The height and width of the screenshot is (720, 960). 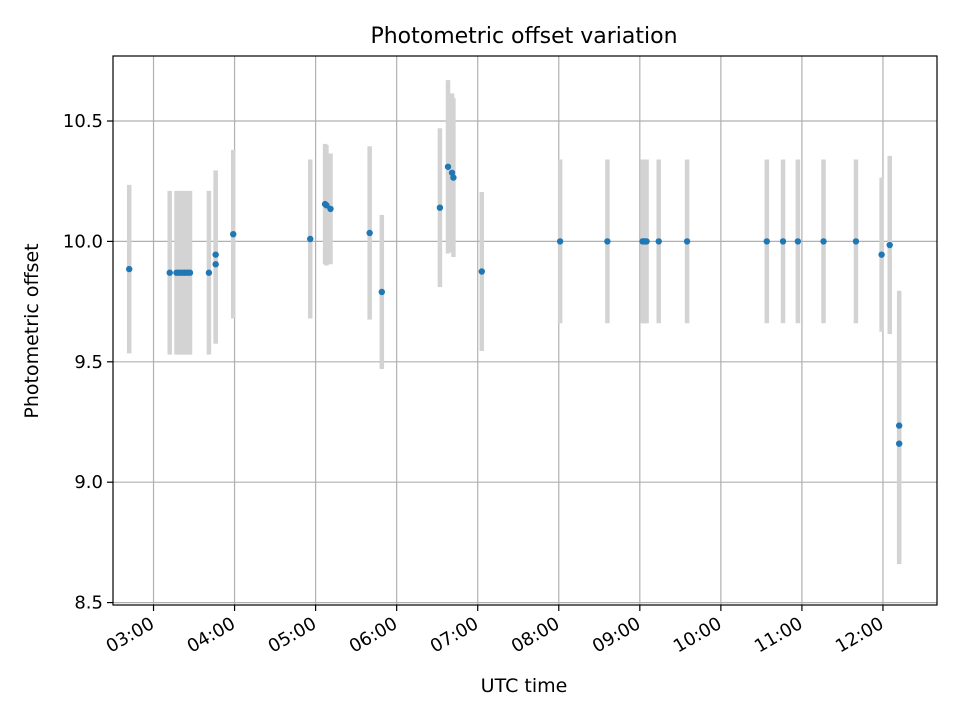 What do you see at coordinates (88, 362) in the screenshot?
I see `y-tick-label: 9.5` at bounding box center [88, 362].